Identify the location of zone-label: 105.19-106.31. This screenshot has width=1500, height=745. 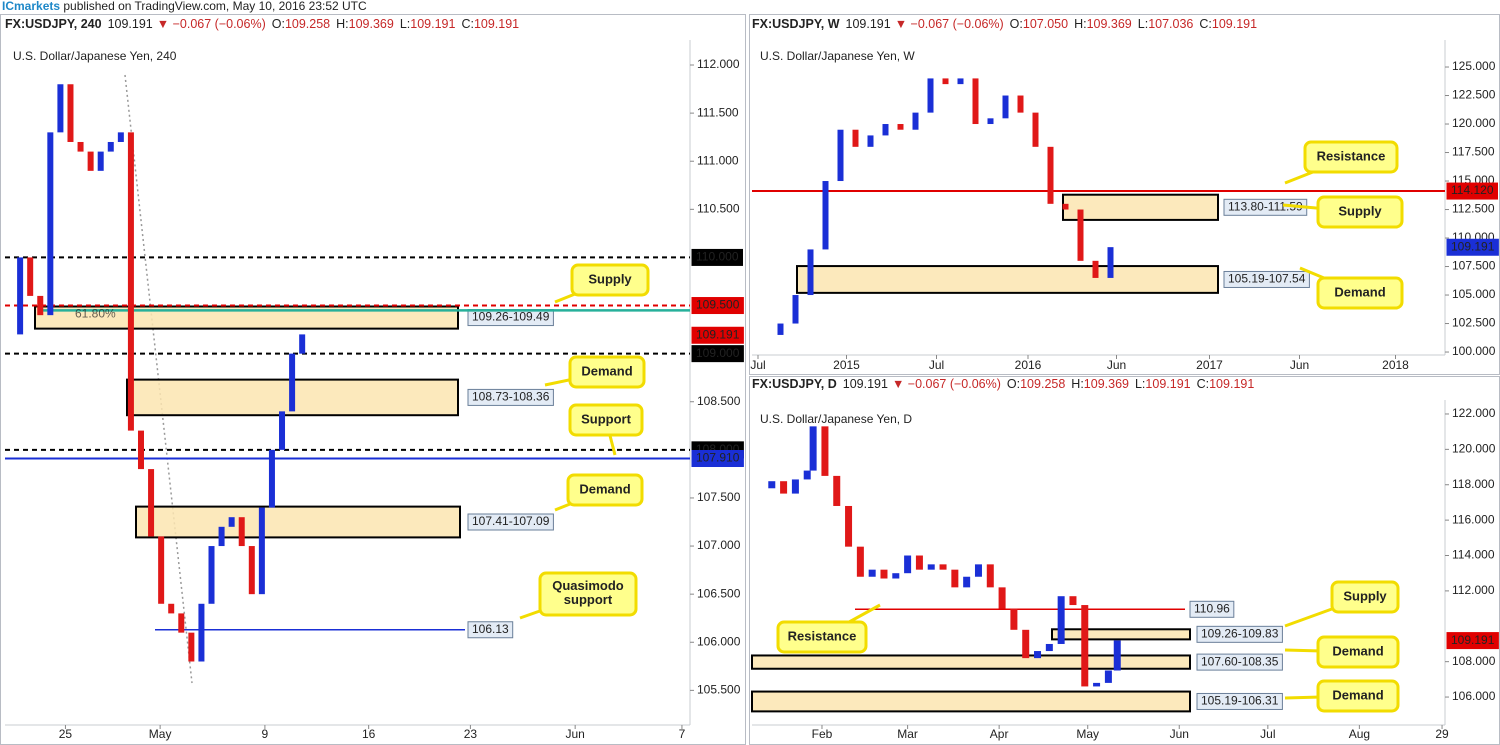
(1240, 701).